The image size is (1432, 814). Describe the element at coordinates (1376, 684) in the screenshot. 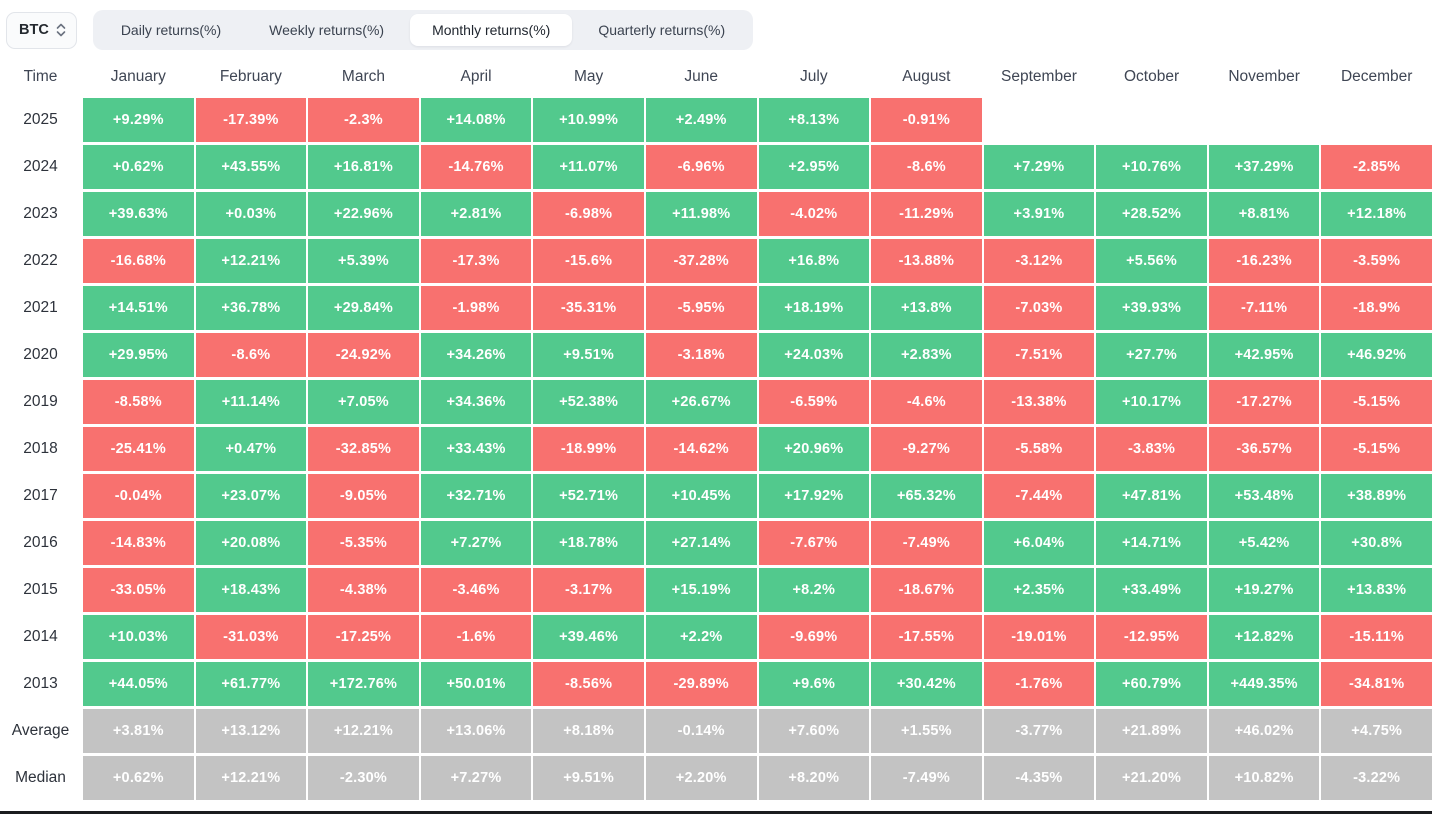

I see `return-cell-2013-december: -34.81%` at that location.